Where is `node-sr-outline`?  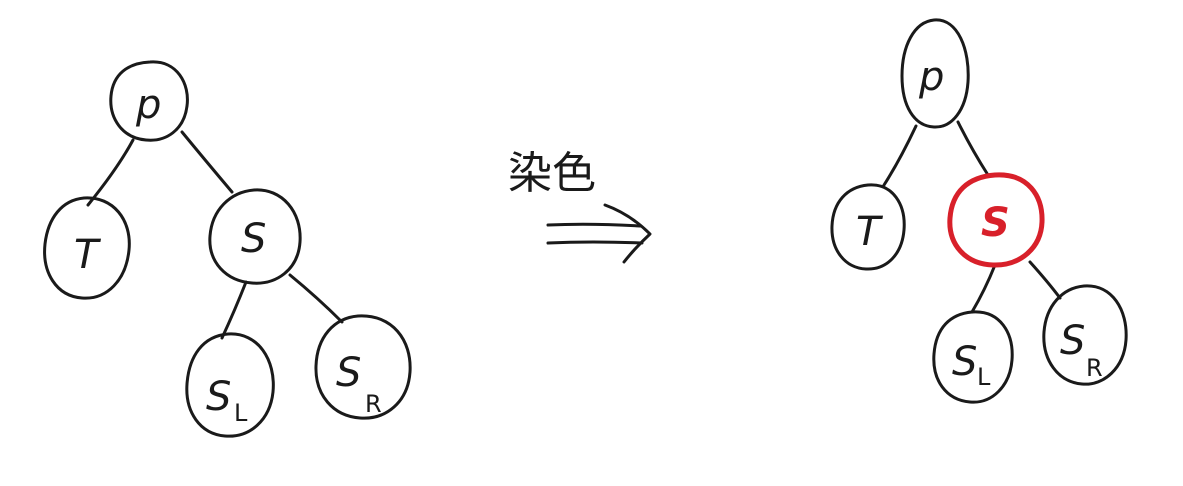
node-sr-outline is located at coordinates (363, 367).